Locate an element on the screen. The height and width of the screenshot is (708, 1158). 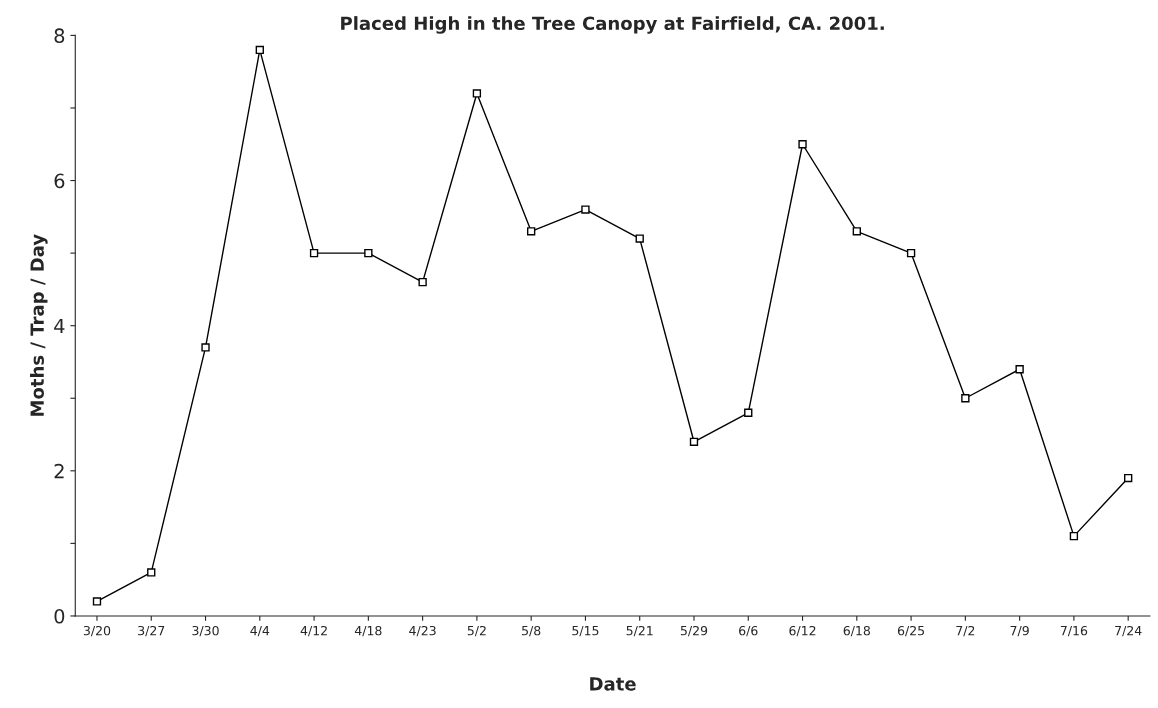
x-tick-label: 7/24 is located at coordinates (1128, 631).